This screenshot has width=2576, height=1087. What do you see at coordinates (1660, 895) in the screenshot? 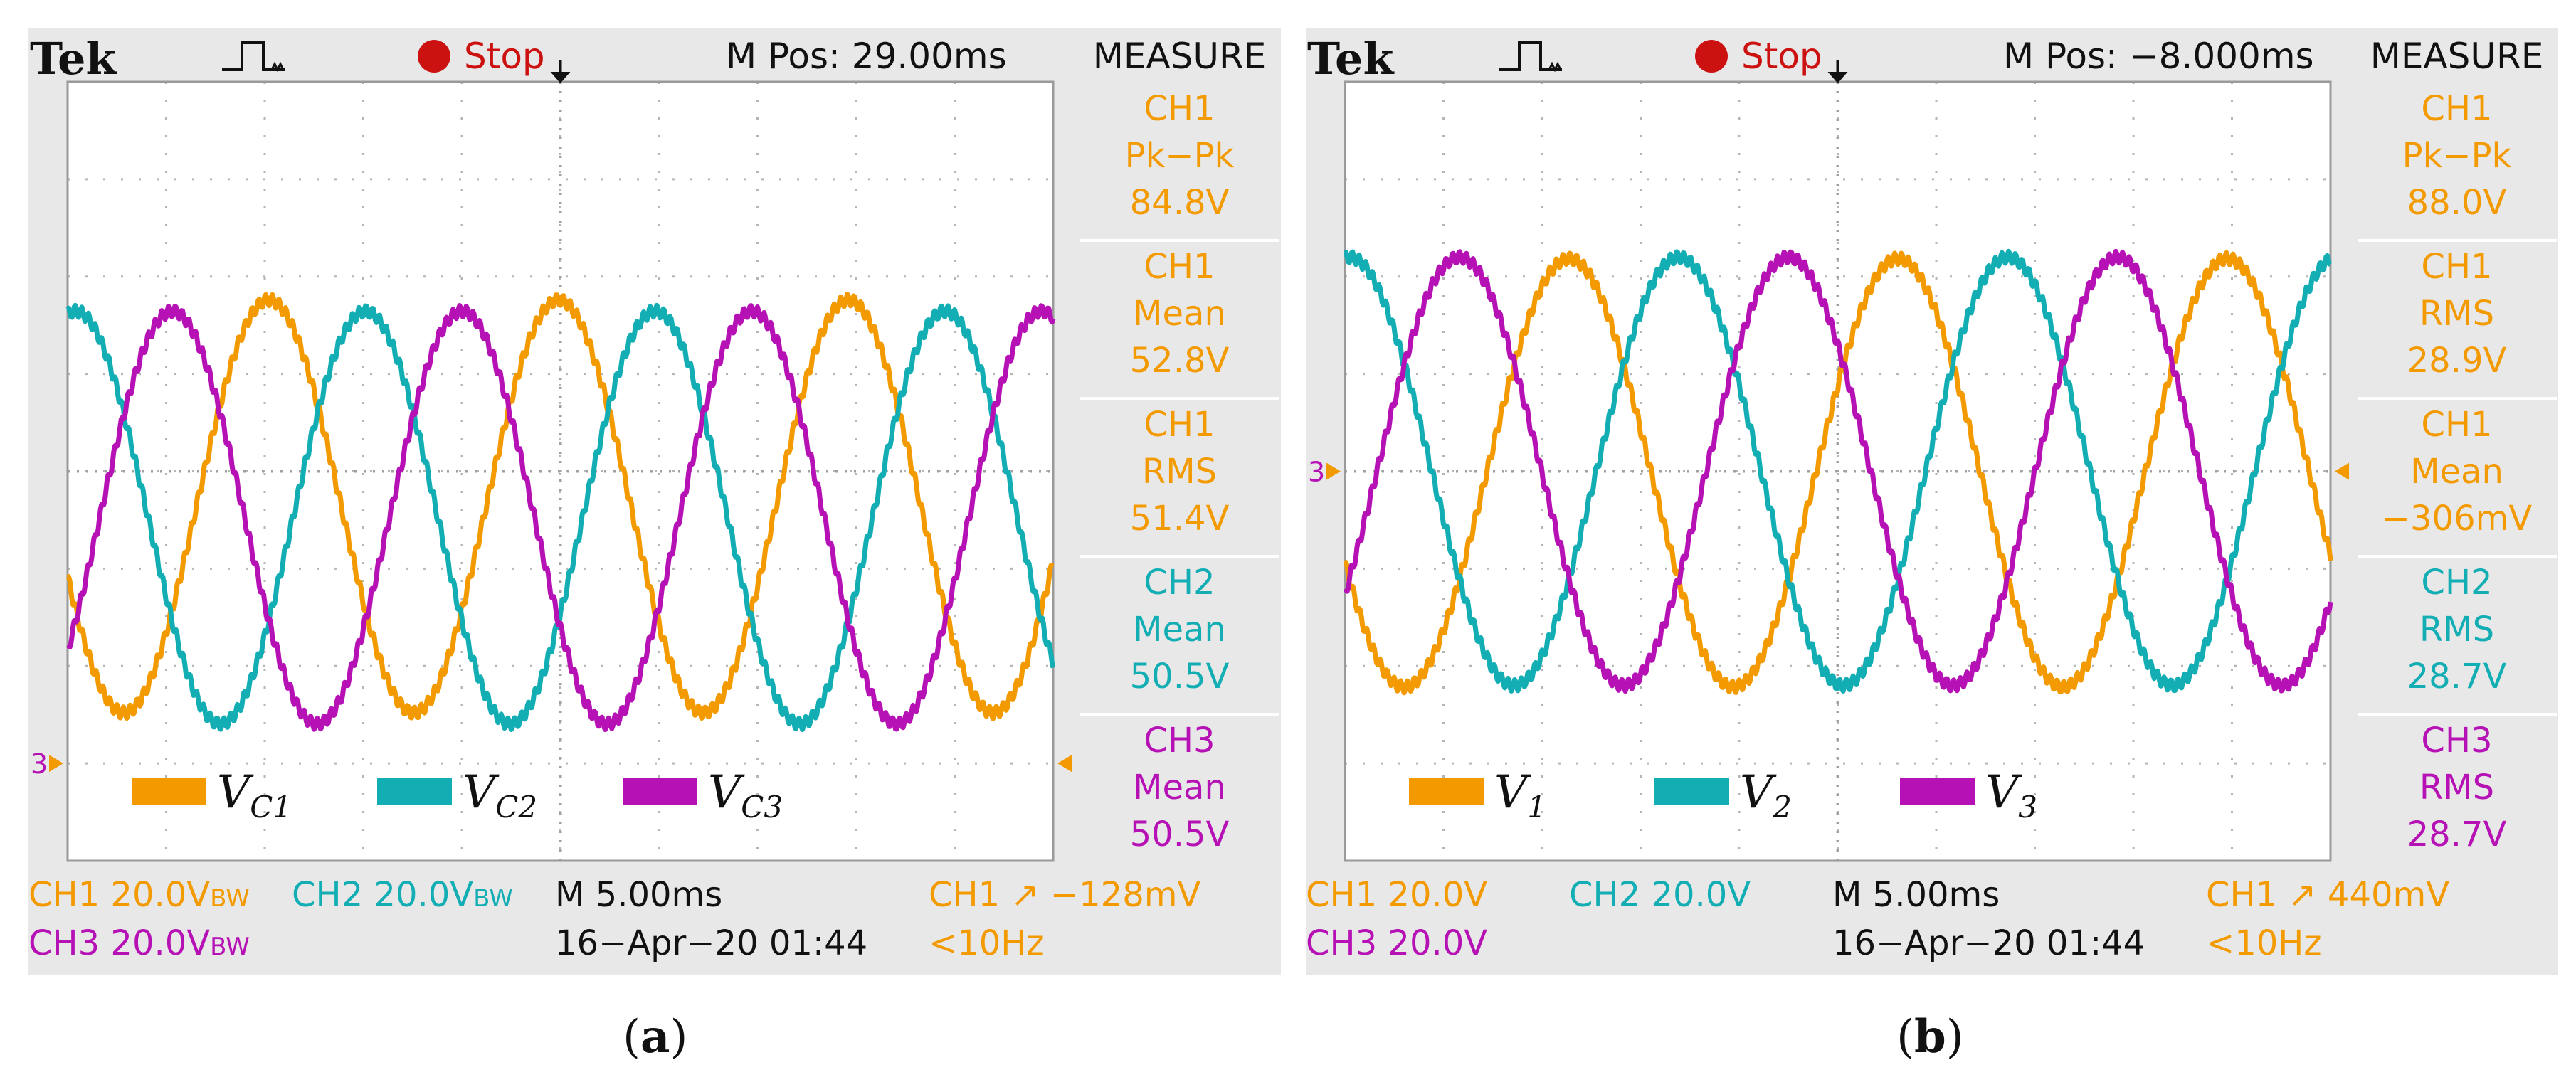
I see `ch2-scale: CH2 20.0V` at bounding box center [1660, 895].